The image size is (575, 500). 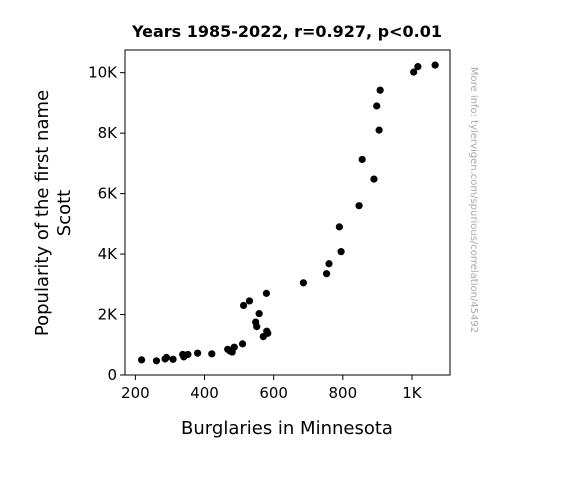 What do you see at coordinates (108, 194) in the screenshot?
I see `y-tick-label: 6K` at bounding box center [108, 194].